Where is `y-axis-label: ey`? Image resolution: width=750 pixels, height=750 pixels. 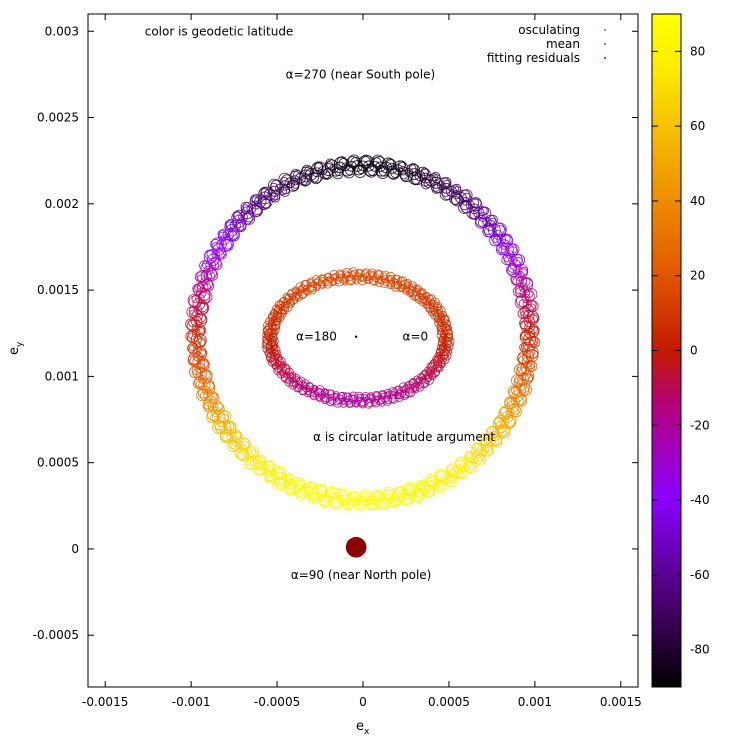 y-axis-label: ey is located at coordinates (16, 348).